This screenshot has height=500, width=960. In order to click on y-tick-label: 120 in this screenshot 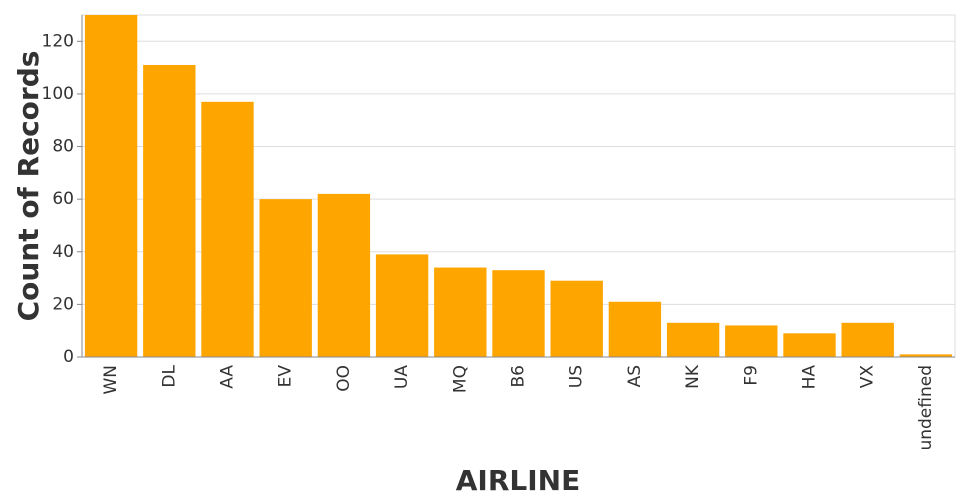, I will do `click(58, 41)`.